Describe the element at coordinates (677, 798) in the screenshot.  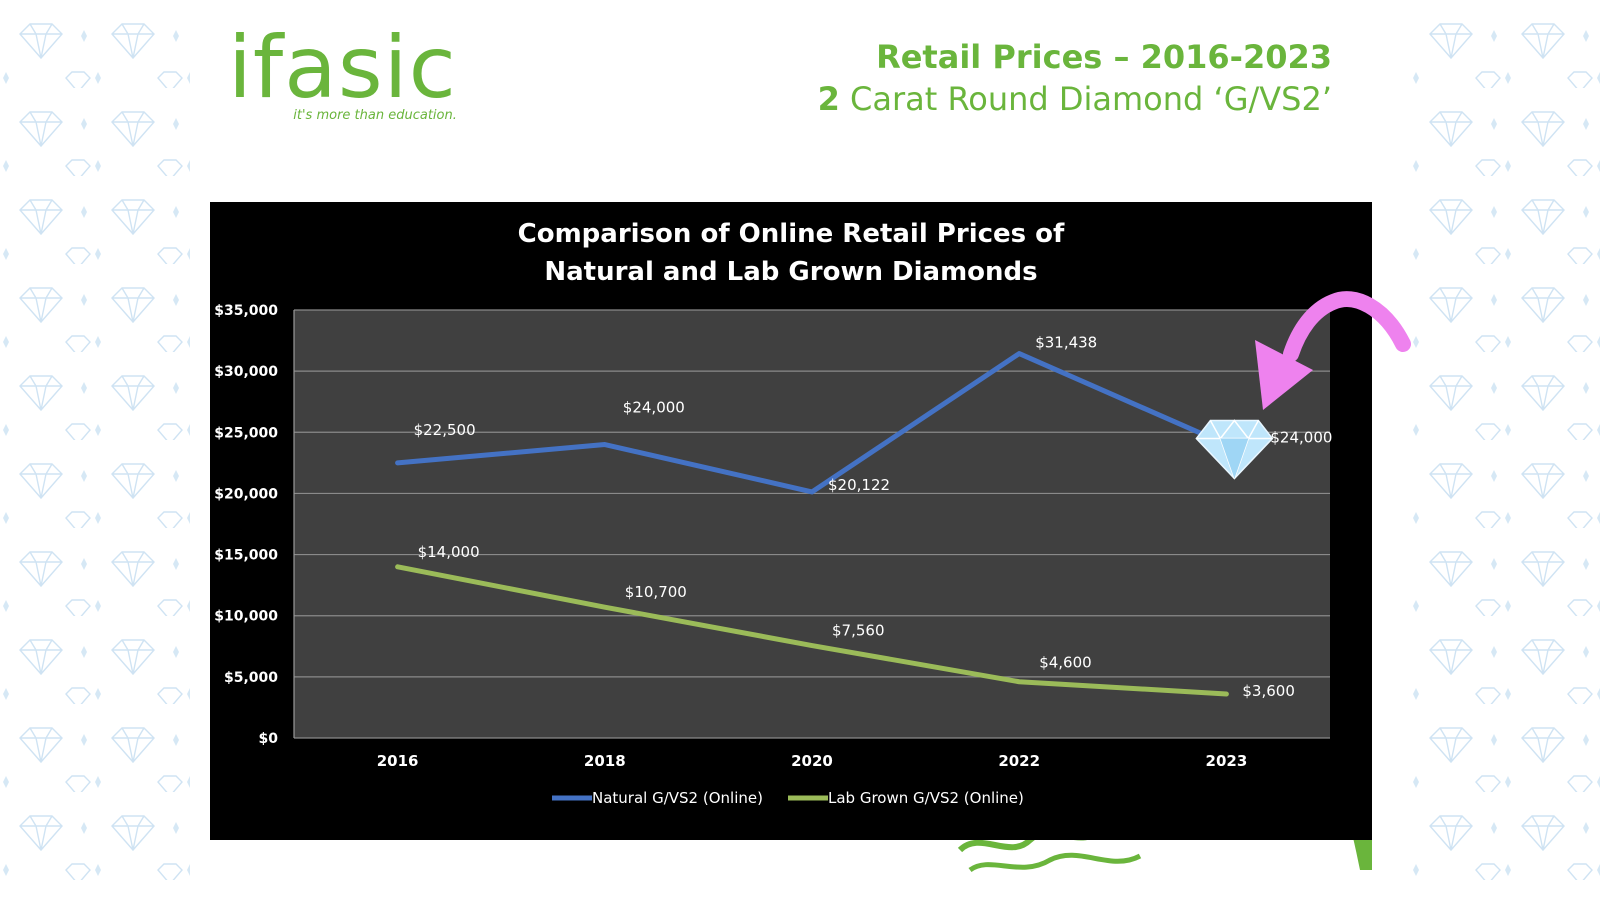
I see `legend-label: Natural G/VS2 (Online)` at that location.